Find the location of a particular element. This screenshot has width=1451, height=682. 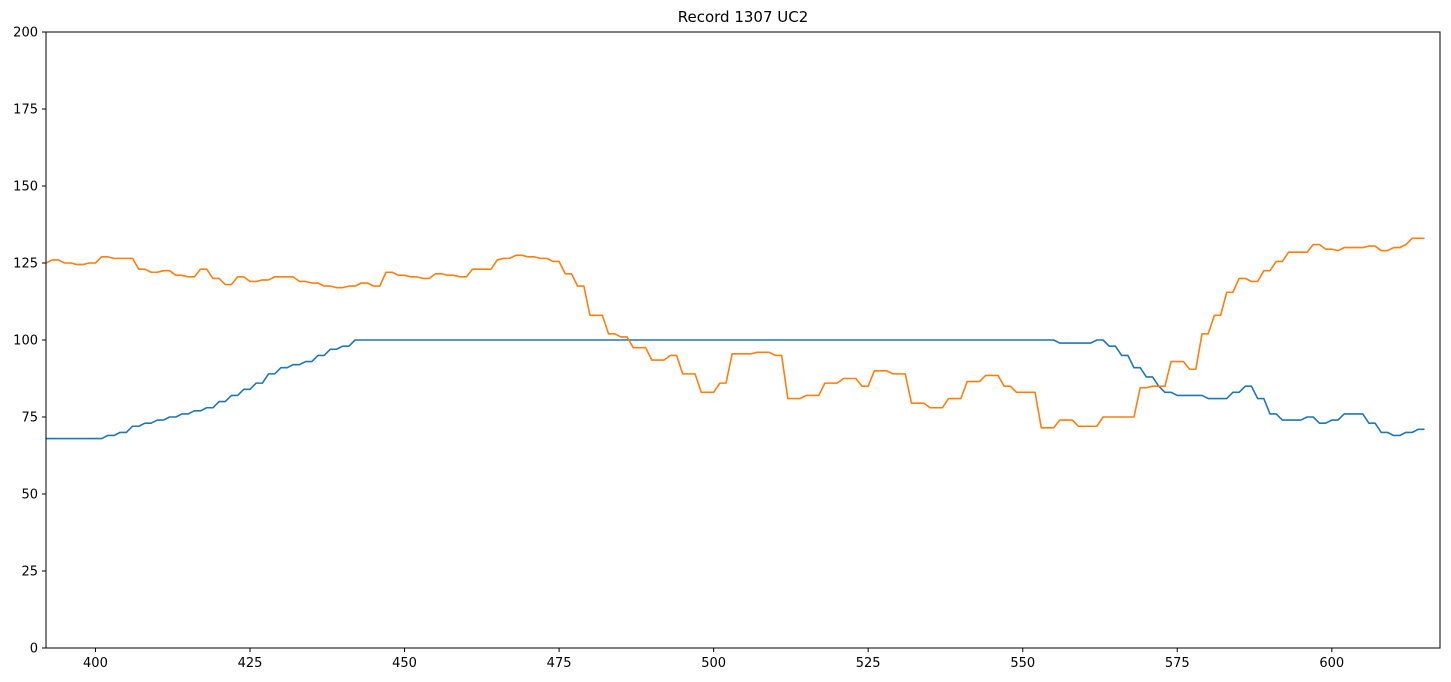

y-tick-label: 50 is located at coordinates (29, 495).